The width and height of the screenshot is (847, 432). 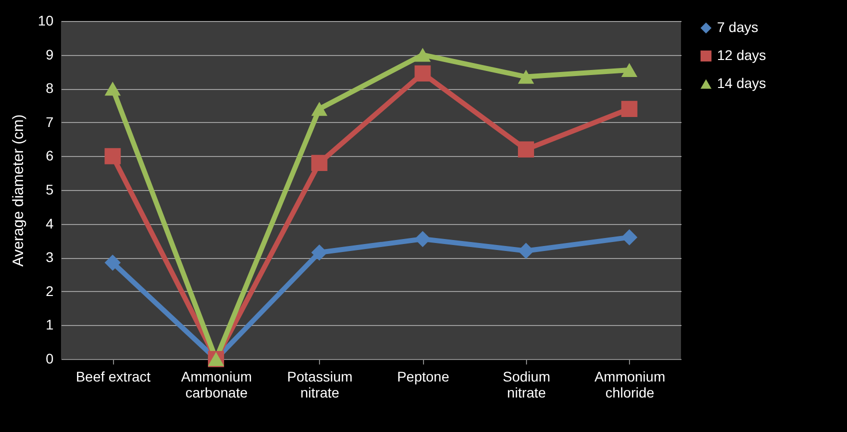 What do you see at coordinates (741, 55) in the screenshot?
I see `legend-label: 12 days` at bounding box center [741, 55].